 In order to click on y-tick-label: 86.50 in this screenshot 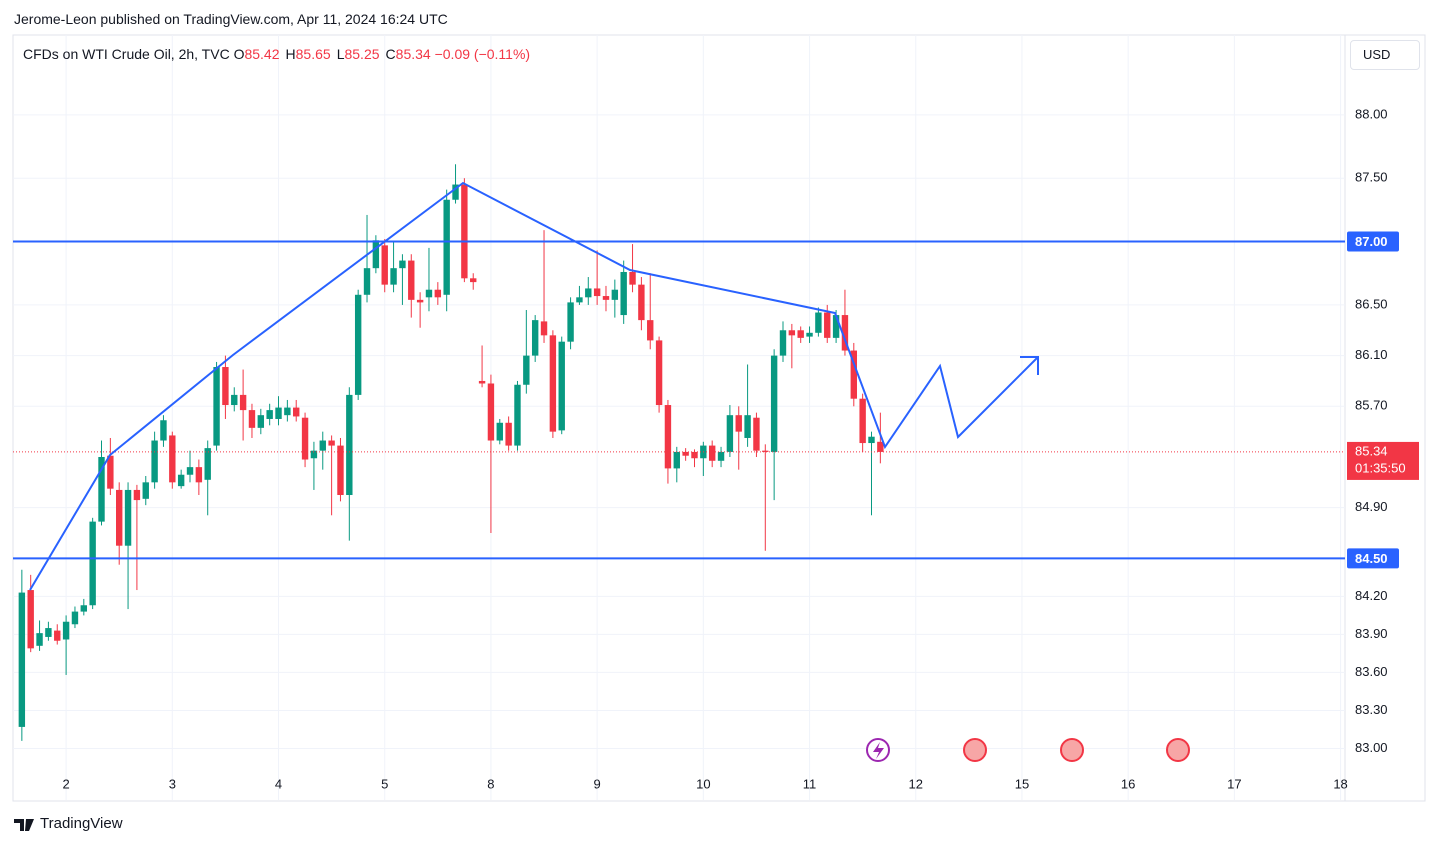, I will do `click(1371, 303)`.